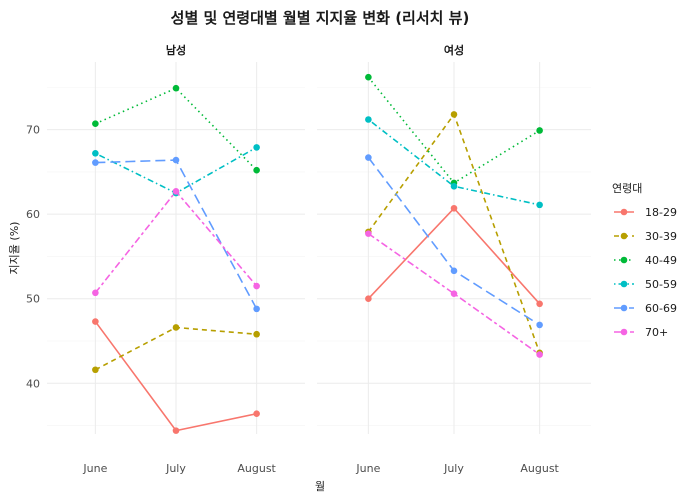 Image resolution: width=691 pixels, height=500 pixels. Describe the element at coordinates (656, 332) in the screenshot. I see `legend-label-70+: 70+` at that location.